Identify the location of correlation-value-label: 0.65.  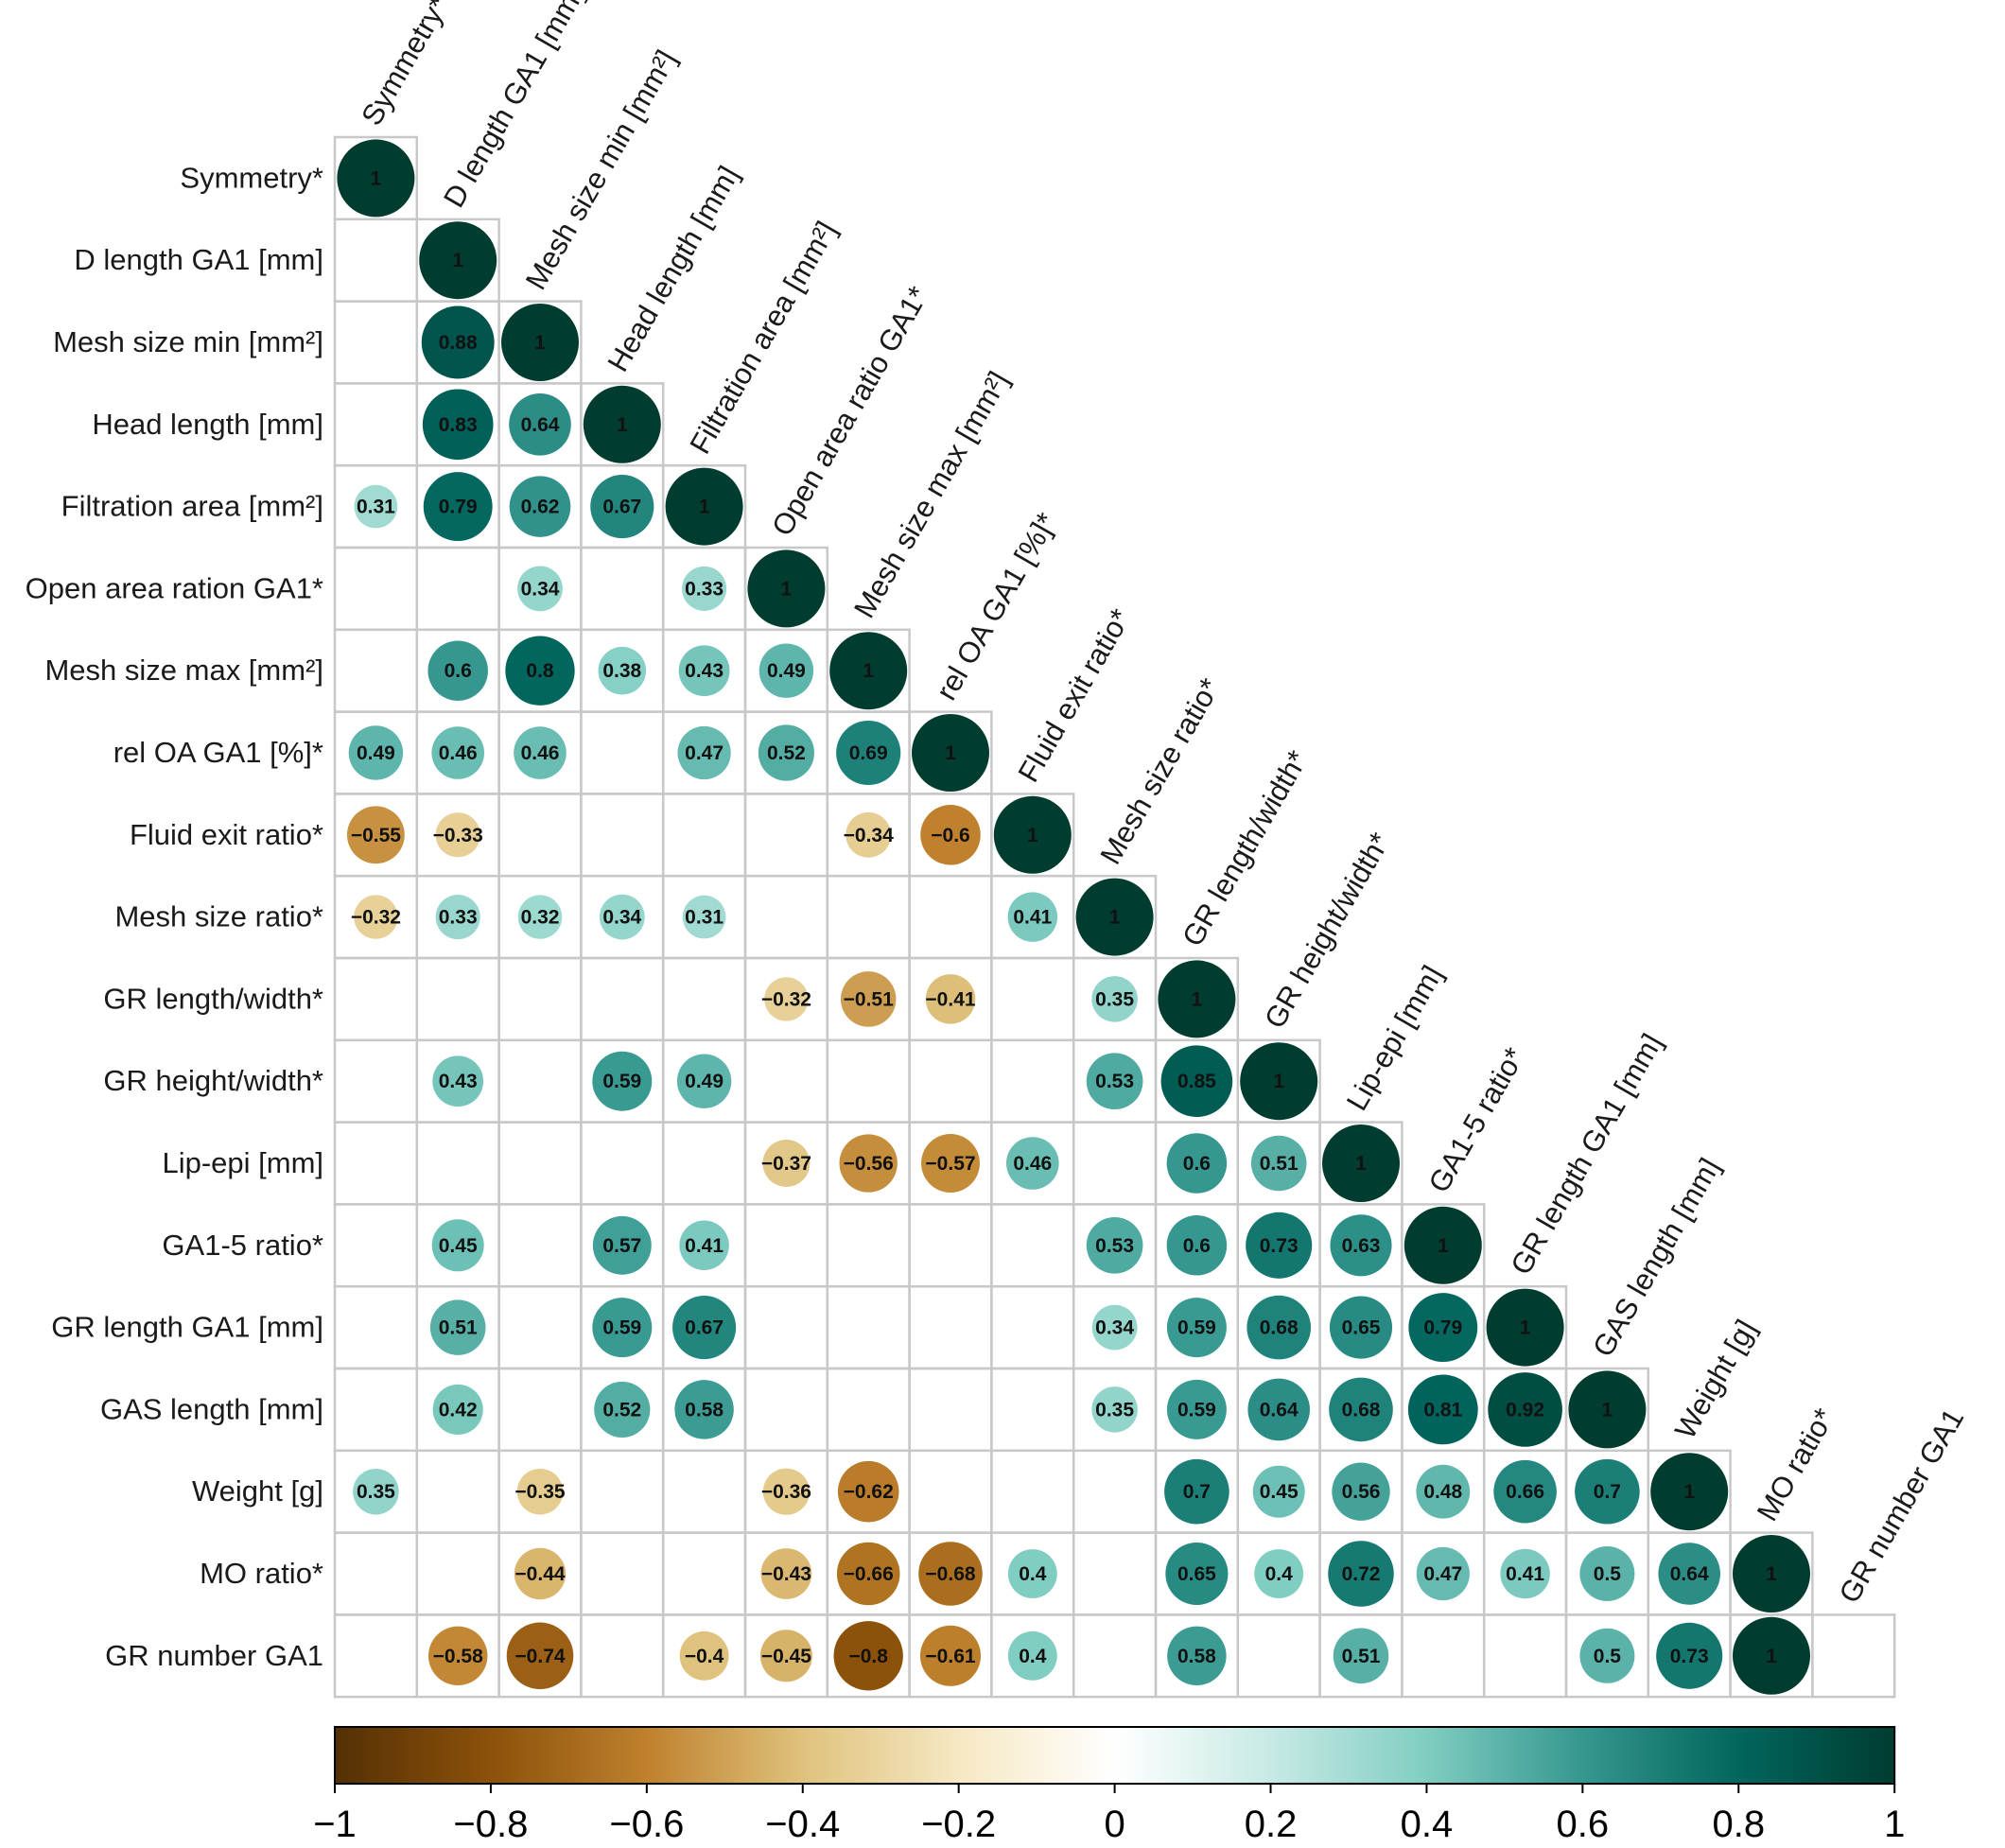
(1361, 1328).